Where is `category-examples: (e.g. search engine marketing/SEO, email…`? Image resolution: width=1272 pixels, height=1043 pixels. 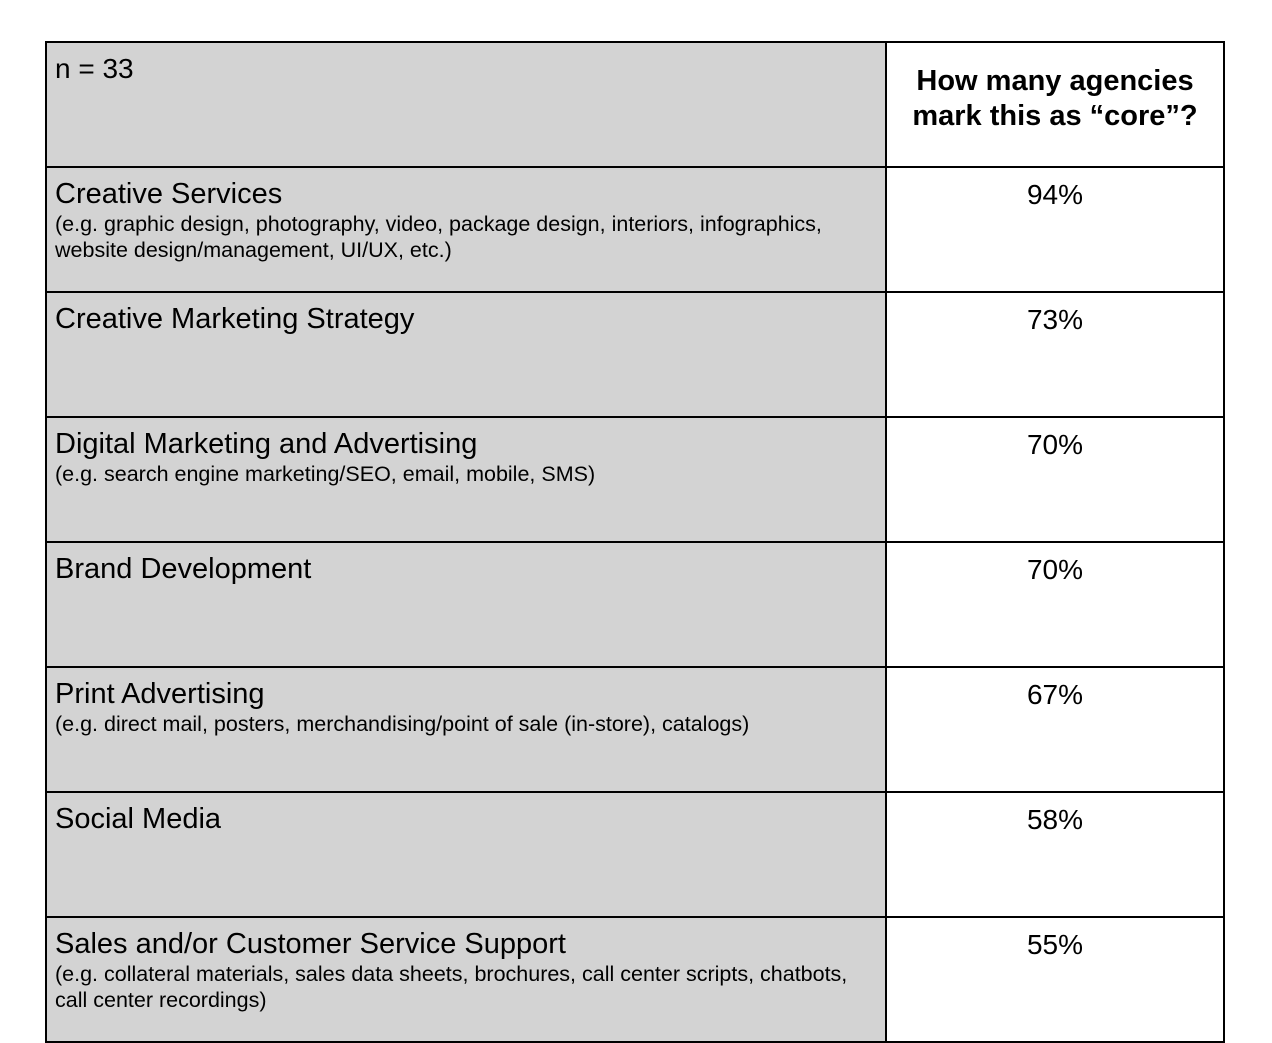
category-examples: (e.g. search engine marketing/SEO, email… is located at coordinates (325, 474).